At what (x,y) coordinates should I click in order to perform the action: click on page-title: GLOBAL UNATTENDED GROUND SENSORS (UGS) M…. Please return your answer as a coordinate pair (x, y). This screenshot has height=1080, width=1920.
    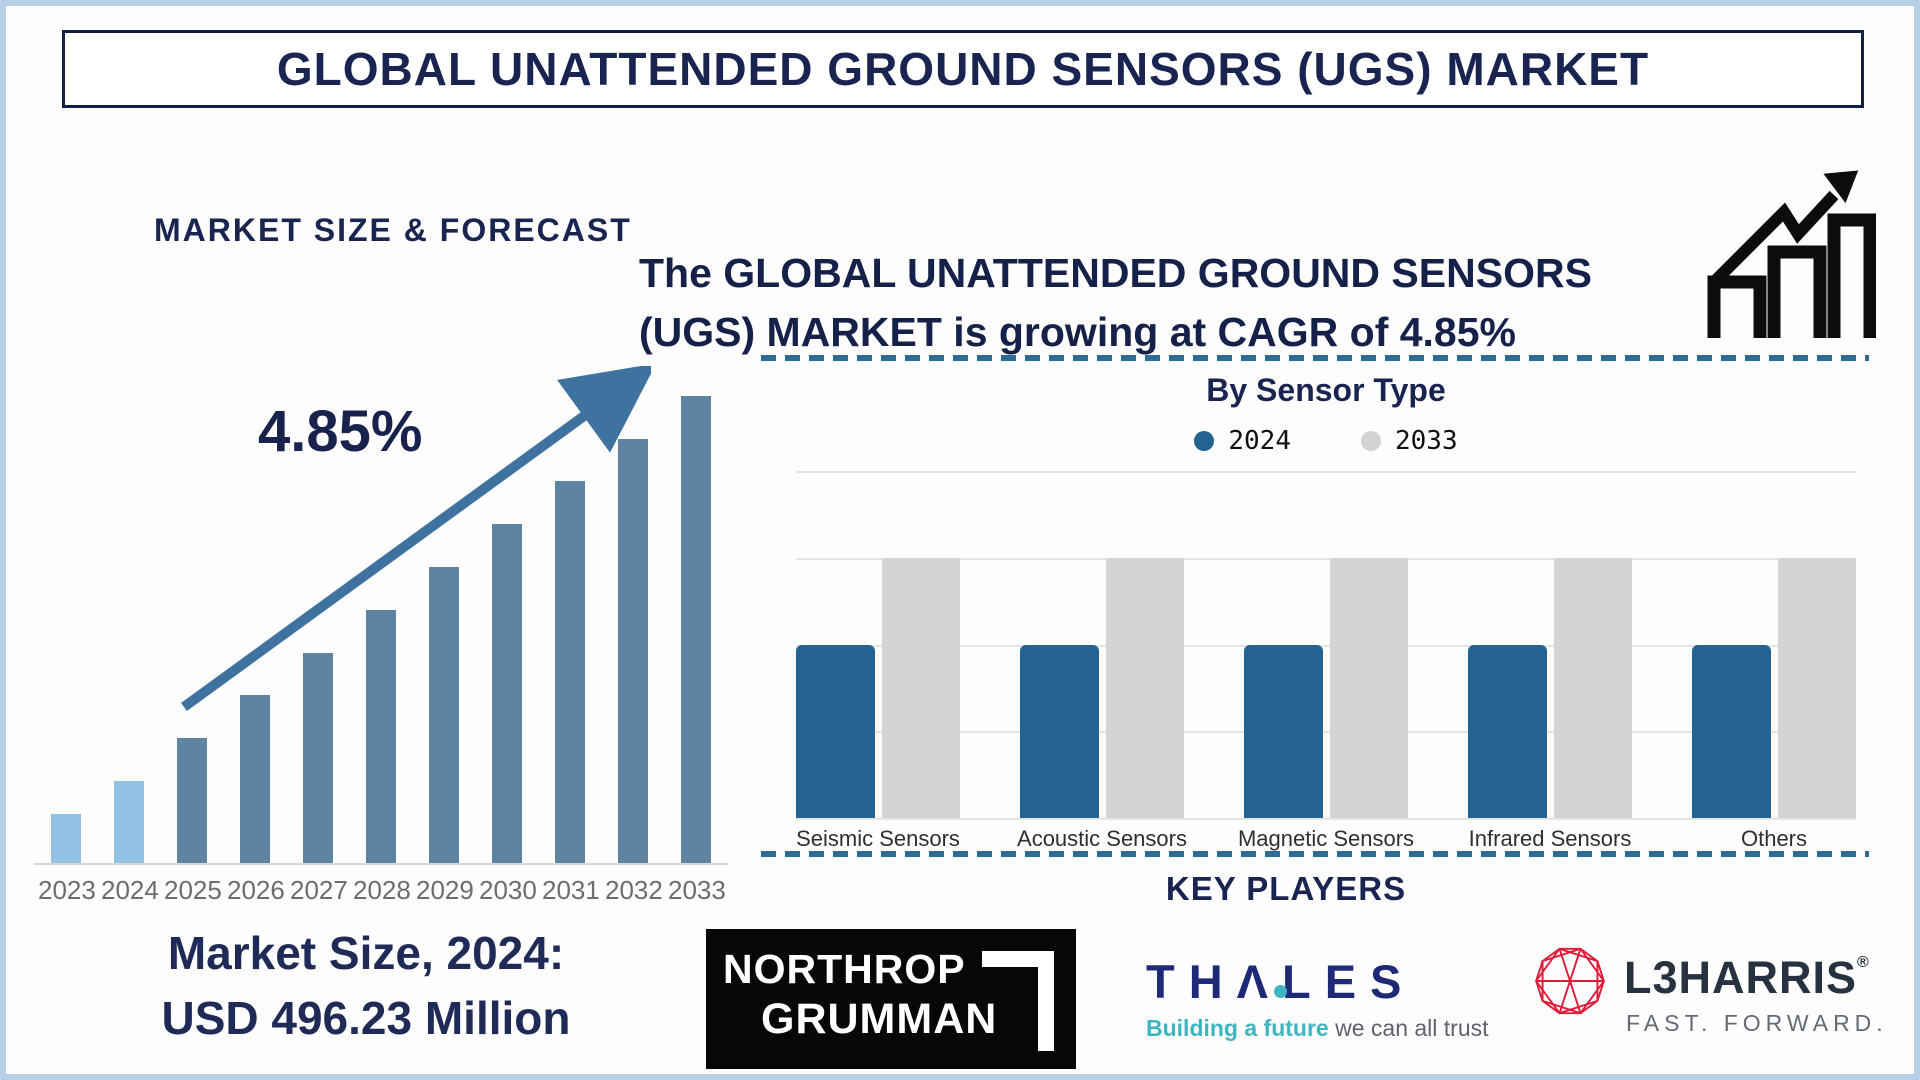
    Looking at the image, I should click on (963, 69).